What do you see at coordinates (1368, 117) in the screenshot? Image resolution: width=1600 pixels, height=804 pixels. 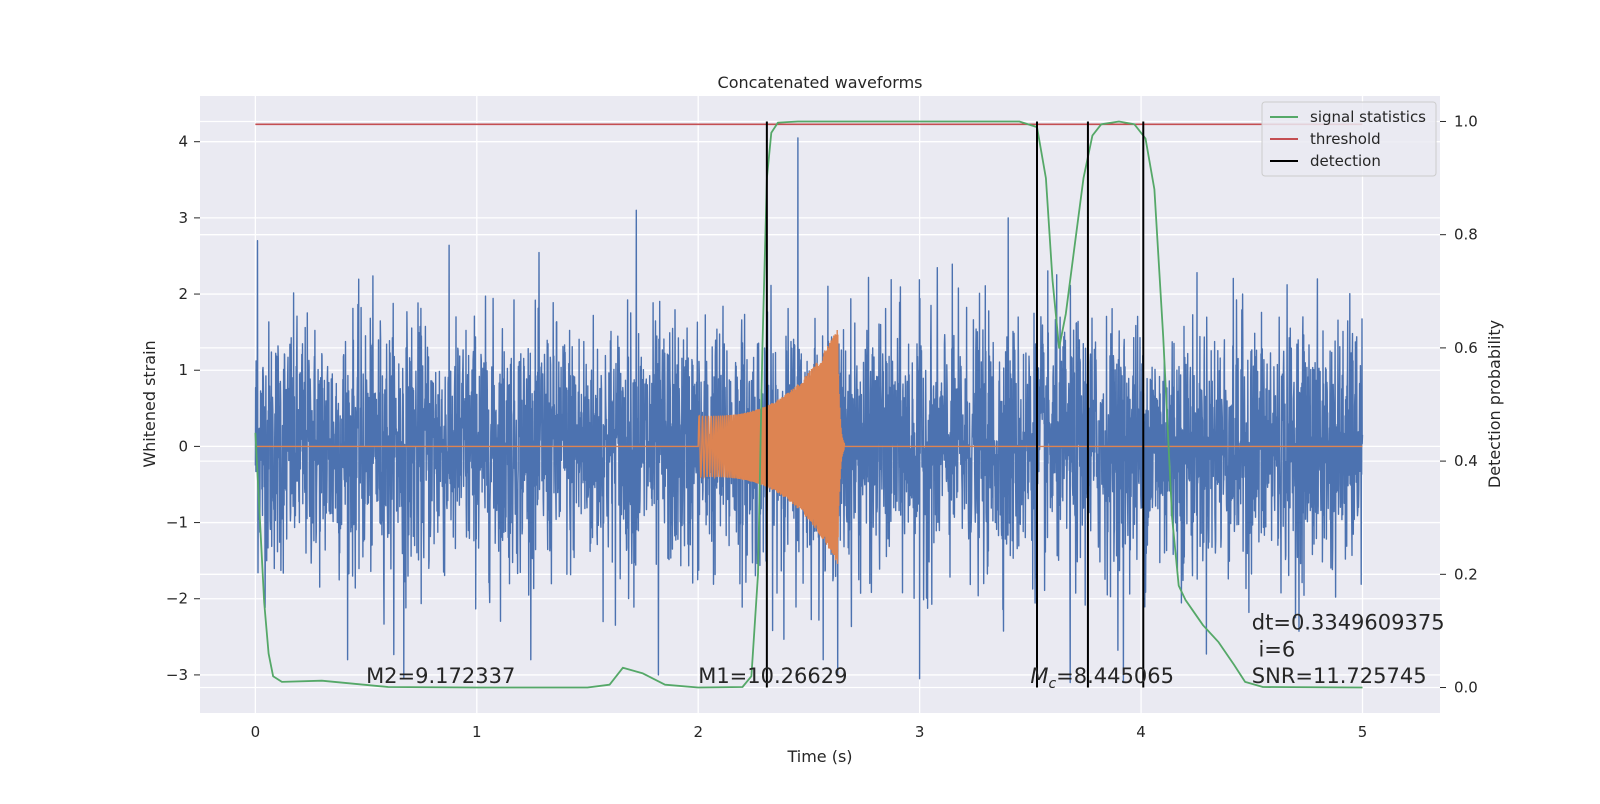 I see `legend-label-signal: signal statistics` at bounding box center [1368, 117].